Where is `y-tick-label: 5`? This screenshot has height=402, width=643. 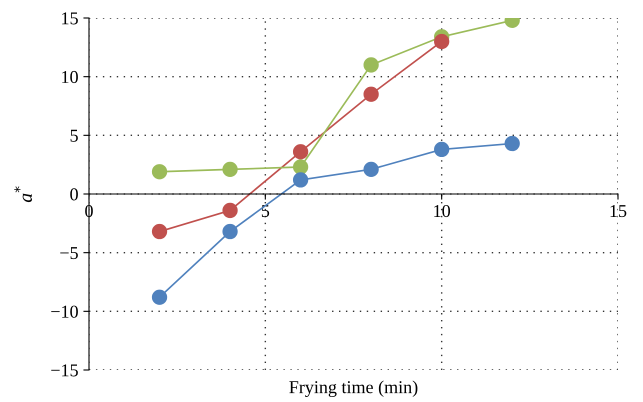
y-tick-label: 5 is located at coordinates (74, 136).